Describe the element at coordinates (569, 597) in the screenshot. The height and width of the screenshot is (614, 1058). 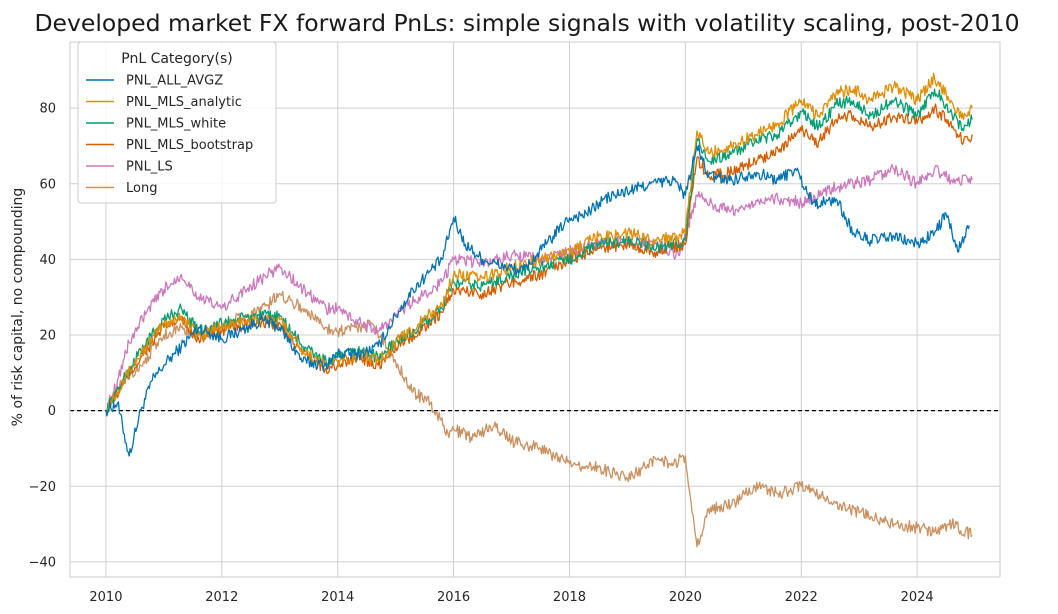
I see `x-tick-label: 2018` at that location.